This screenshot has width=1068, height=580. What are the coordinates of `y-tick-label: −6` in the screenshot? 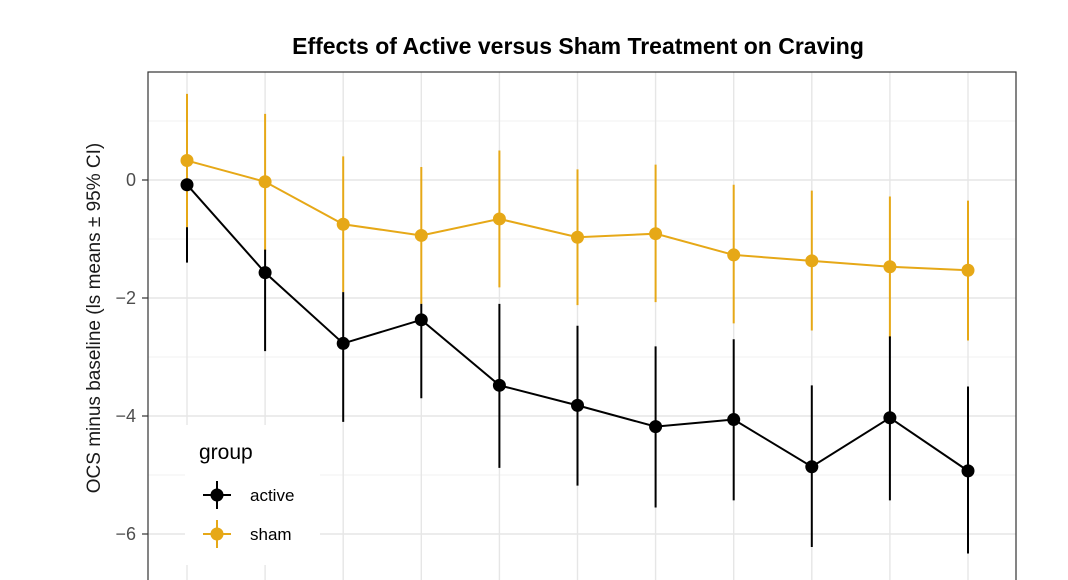 It's located at (125, 534).